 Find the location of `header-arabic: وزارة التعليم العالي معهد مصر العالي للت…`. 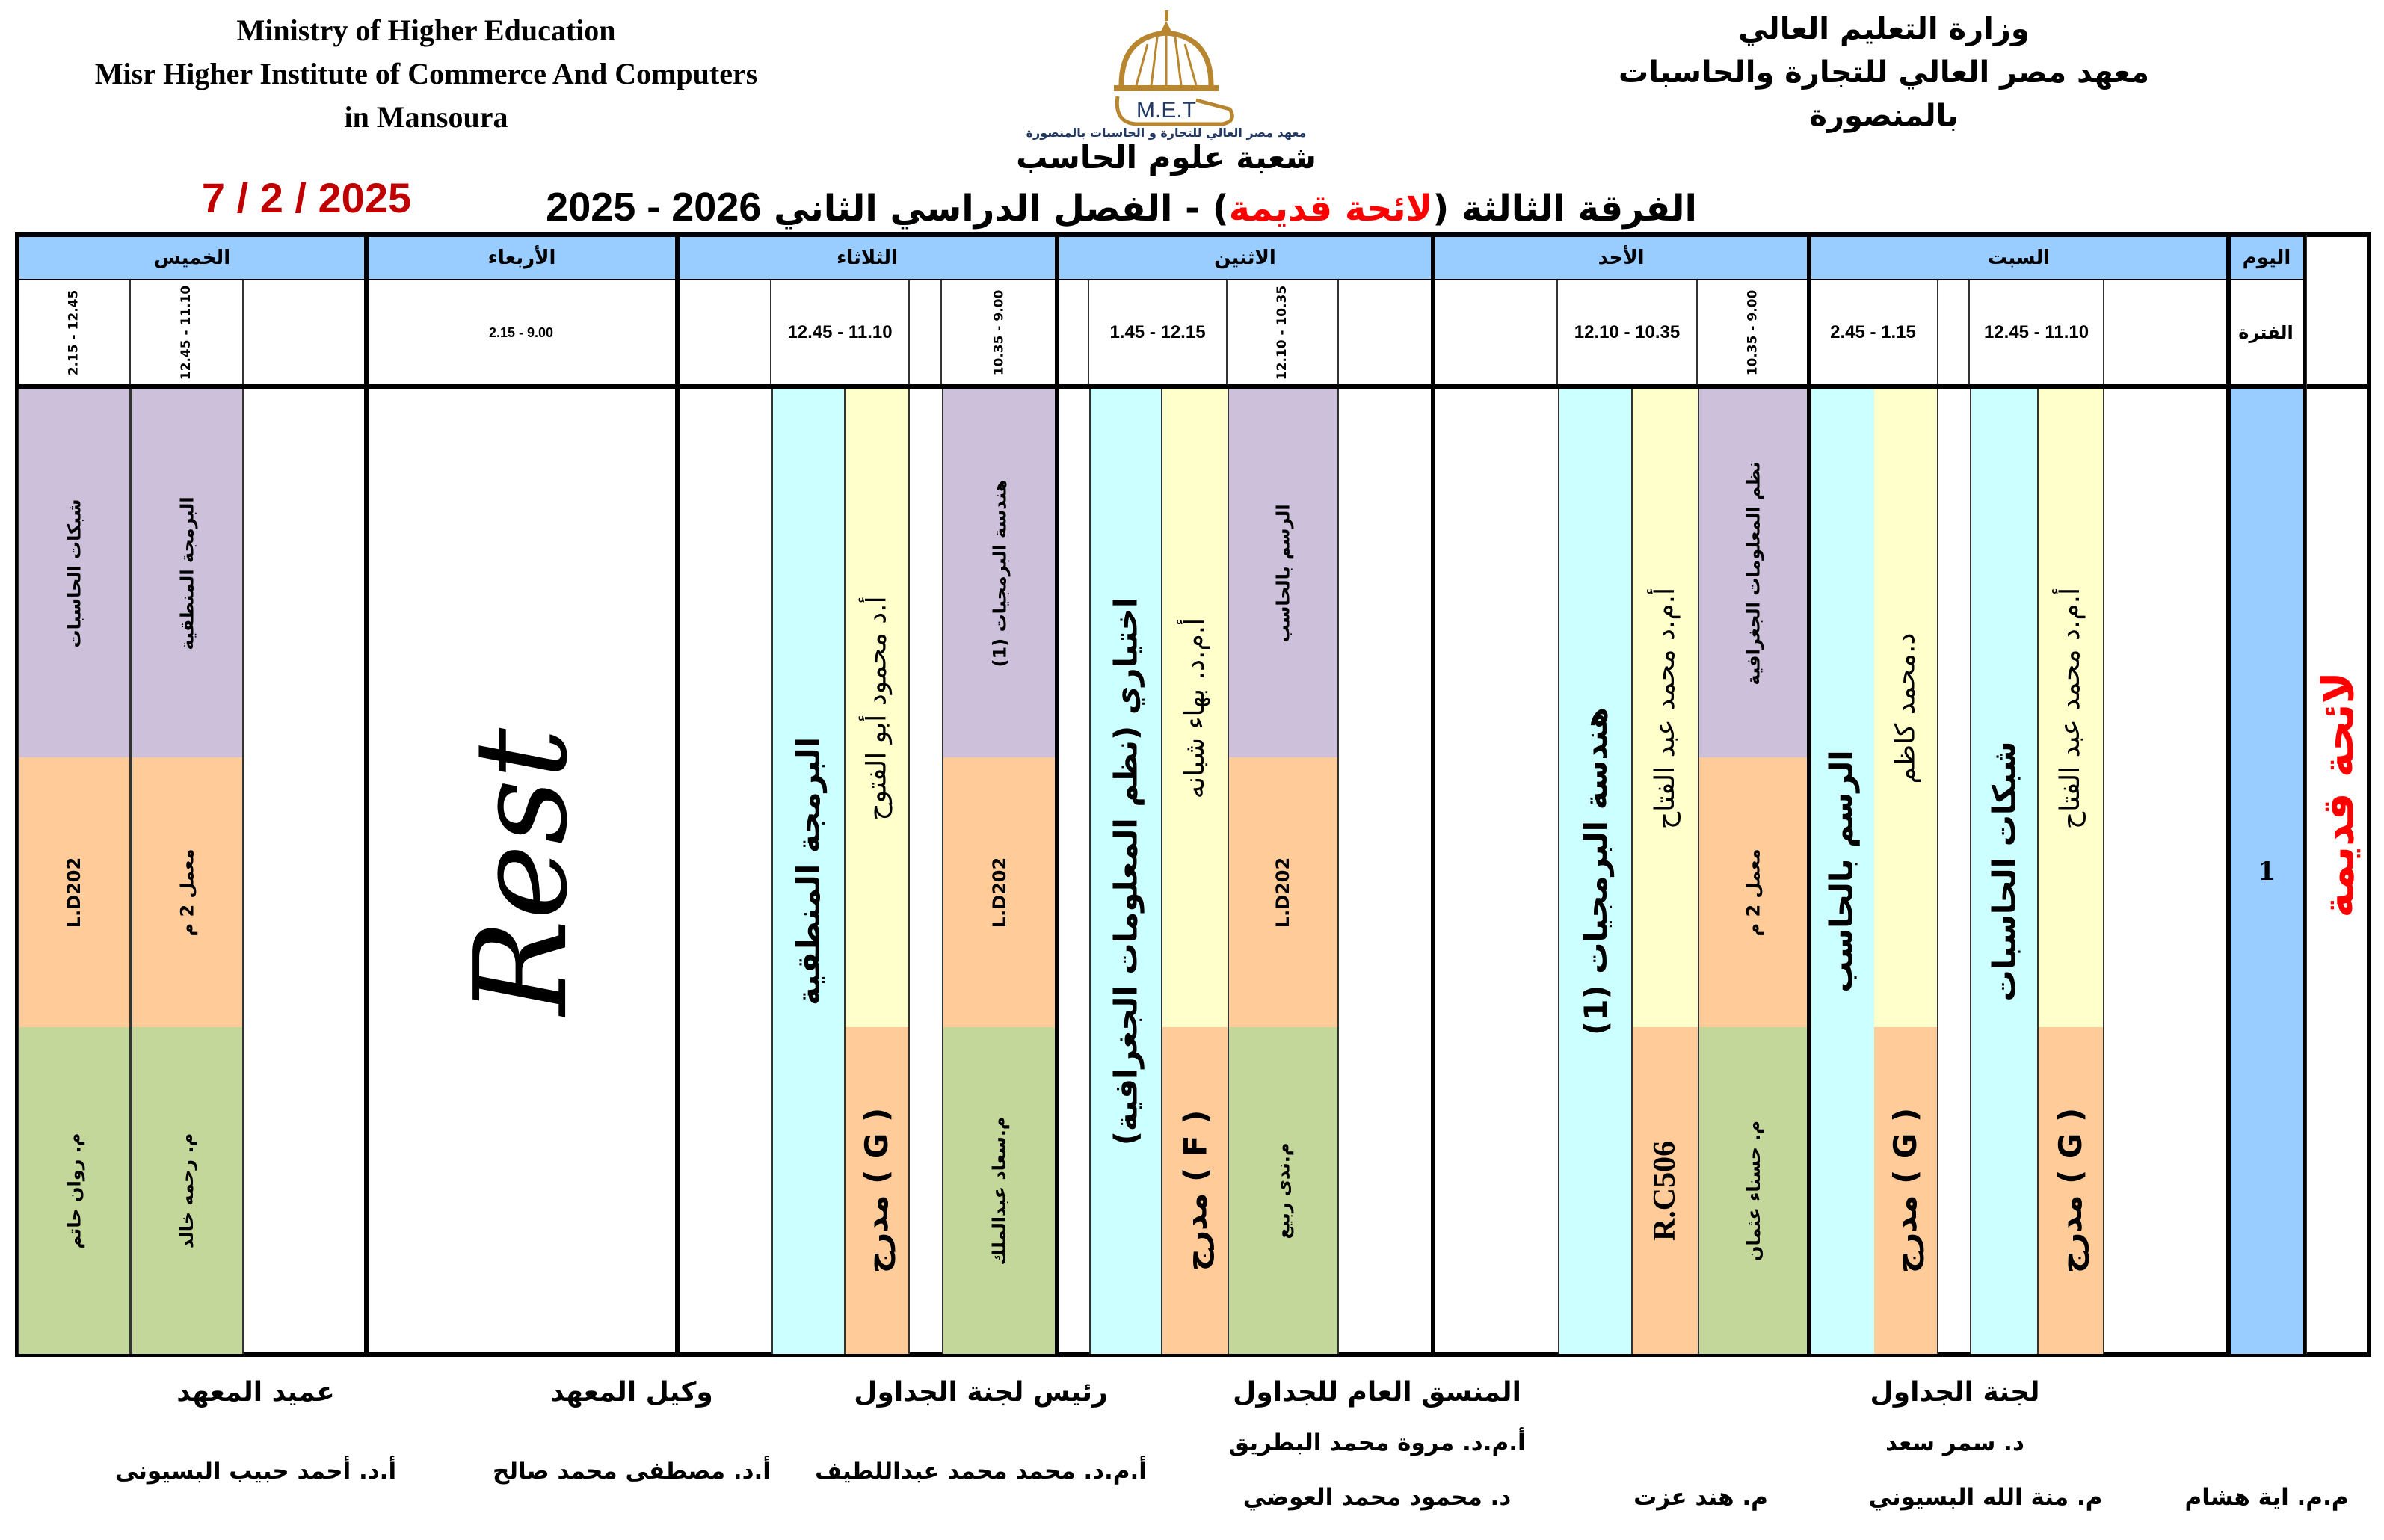

header-arabic: وزارة التعليم العالي معهد مصر العالي للت… is located at coordinates (1883, 72).